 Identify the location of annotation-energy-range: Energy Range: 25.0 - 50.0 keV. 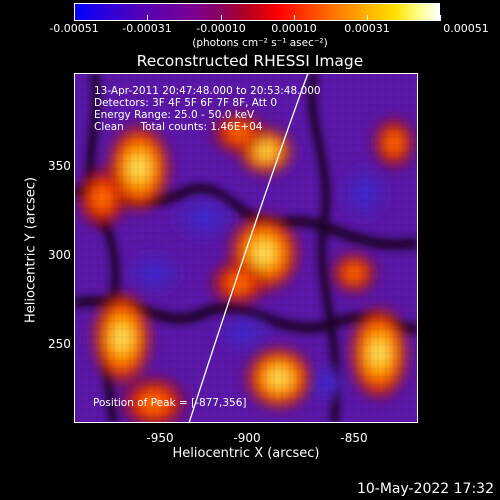
(174, 115).